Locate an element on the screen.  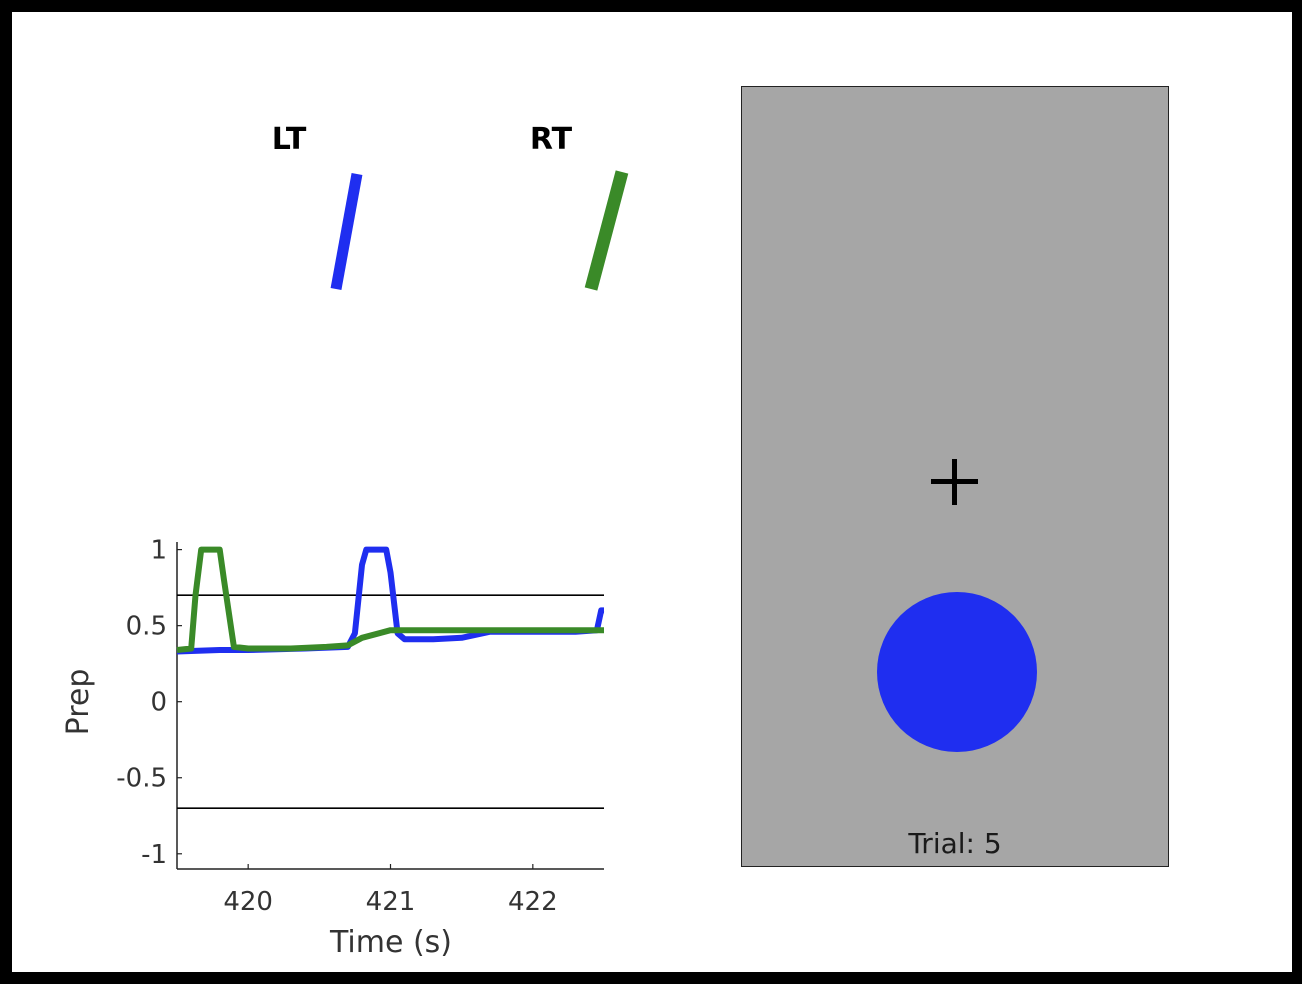
left-effector-label: LT is located at coordinates (289, 139).